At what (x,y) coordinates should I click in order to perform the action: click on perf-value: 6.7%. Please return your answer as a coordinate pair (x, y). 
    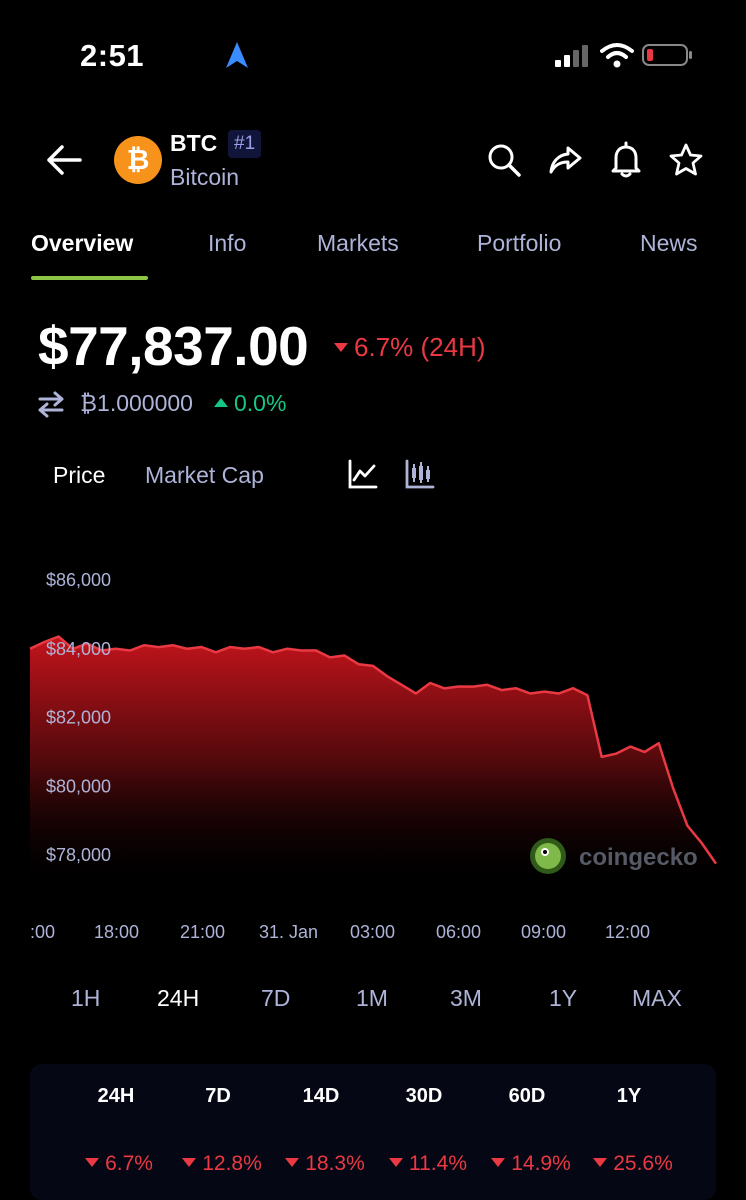
    Looking at the image, I should click on (119, 1164).